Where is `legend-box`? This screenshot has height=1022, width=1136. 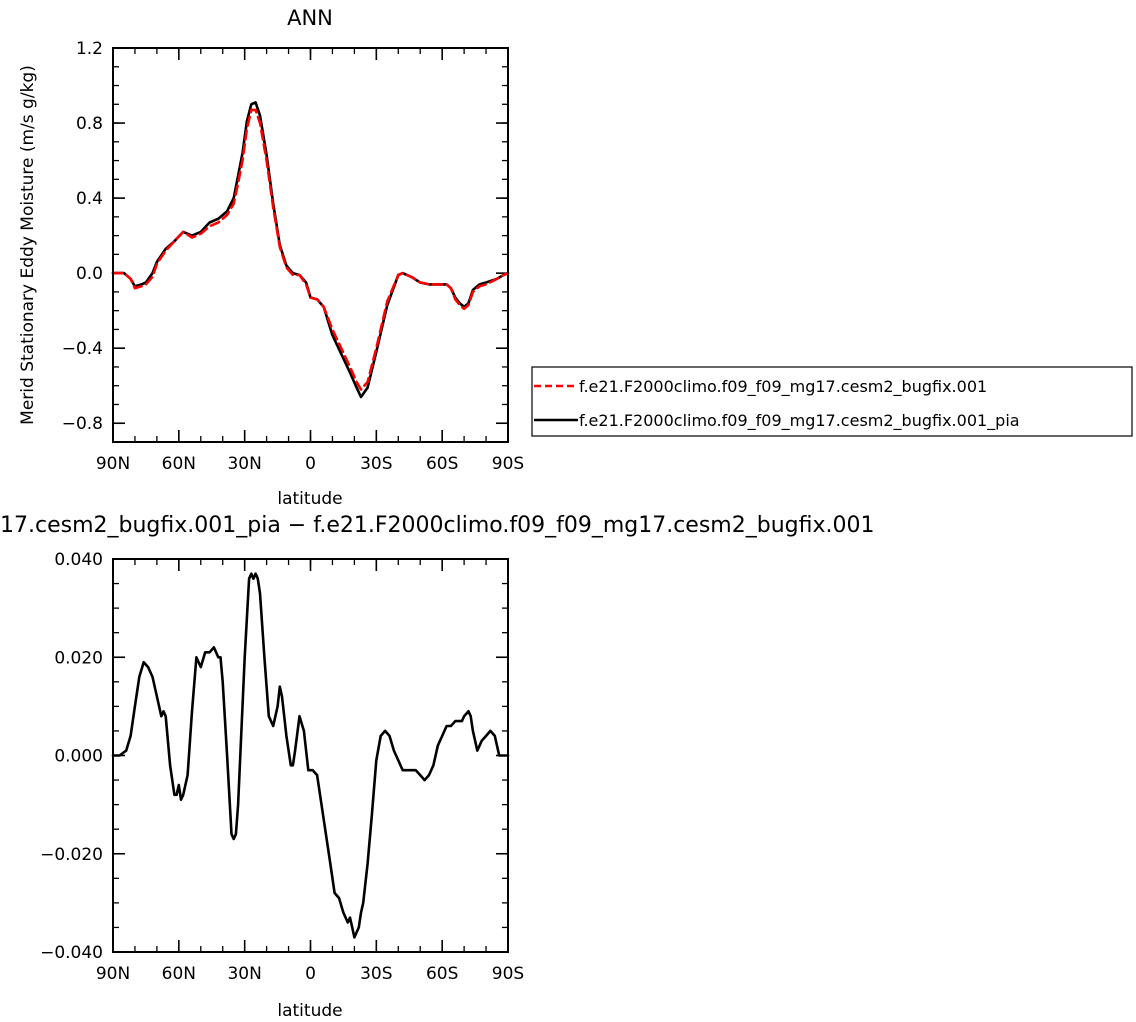 legend-box is located at coordinates (832, 401).